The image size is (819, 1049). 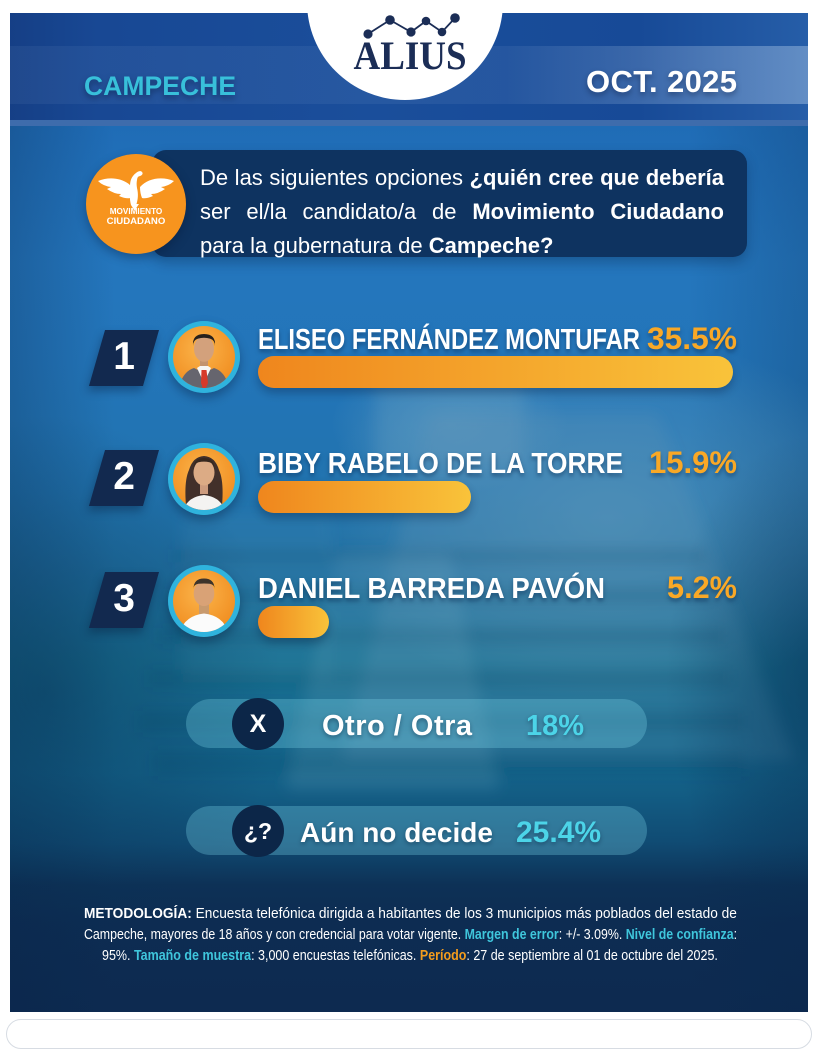 What do you see at coordinates (431, 587) in the screenshot?
I see `svg-text: DANIEL BARREDA PAVÓN` at bounding box center [431, 587].